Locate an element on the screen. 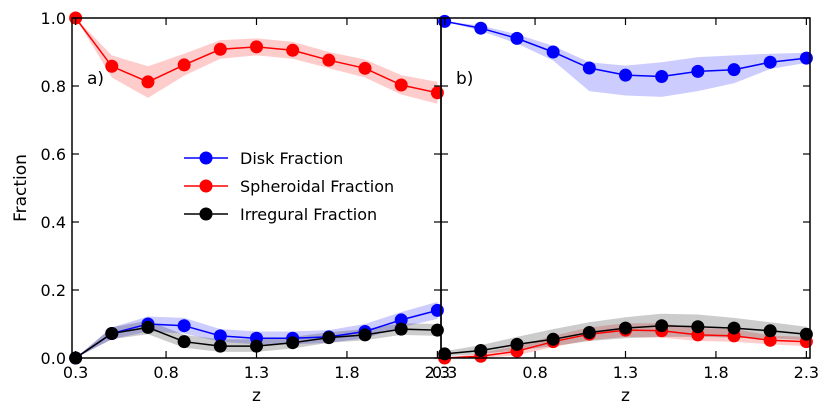 This screenshot has height=415, width=830. panel-b-x-axis-title: z is located at coordinates (625, 396).